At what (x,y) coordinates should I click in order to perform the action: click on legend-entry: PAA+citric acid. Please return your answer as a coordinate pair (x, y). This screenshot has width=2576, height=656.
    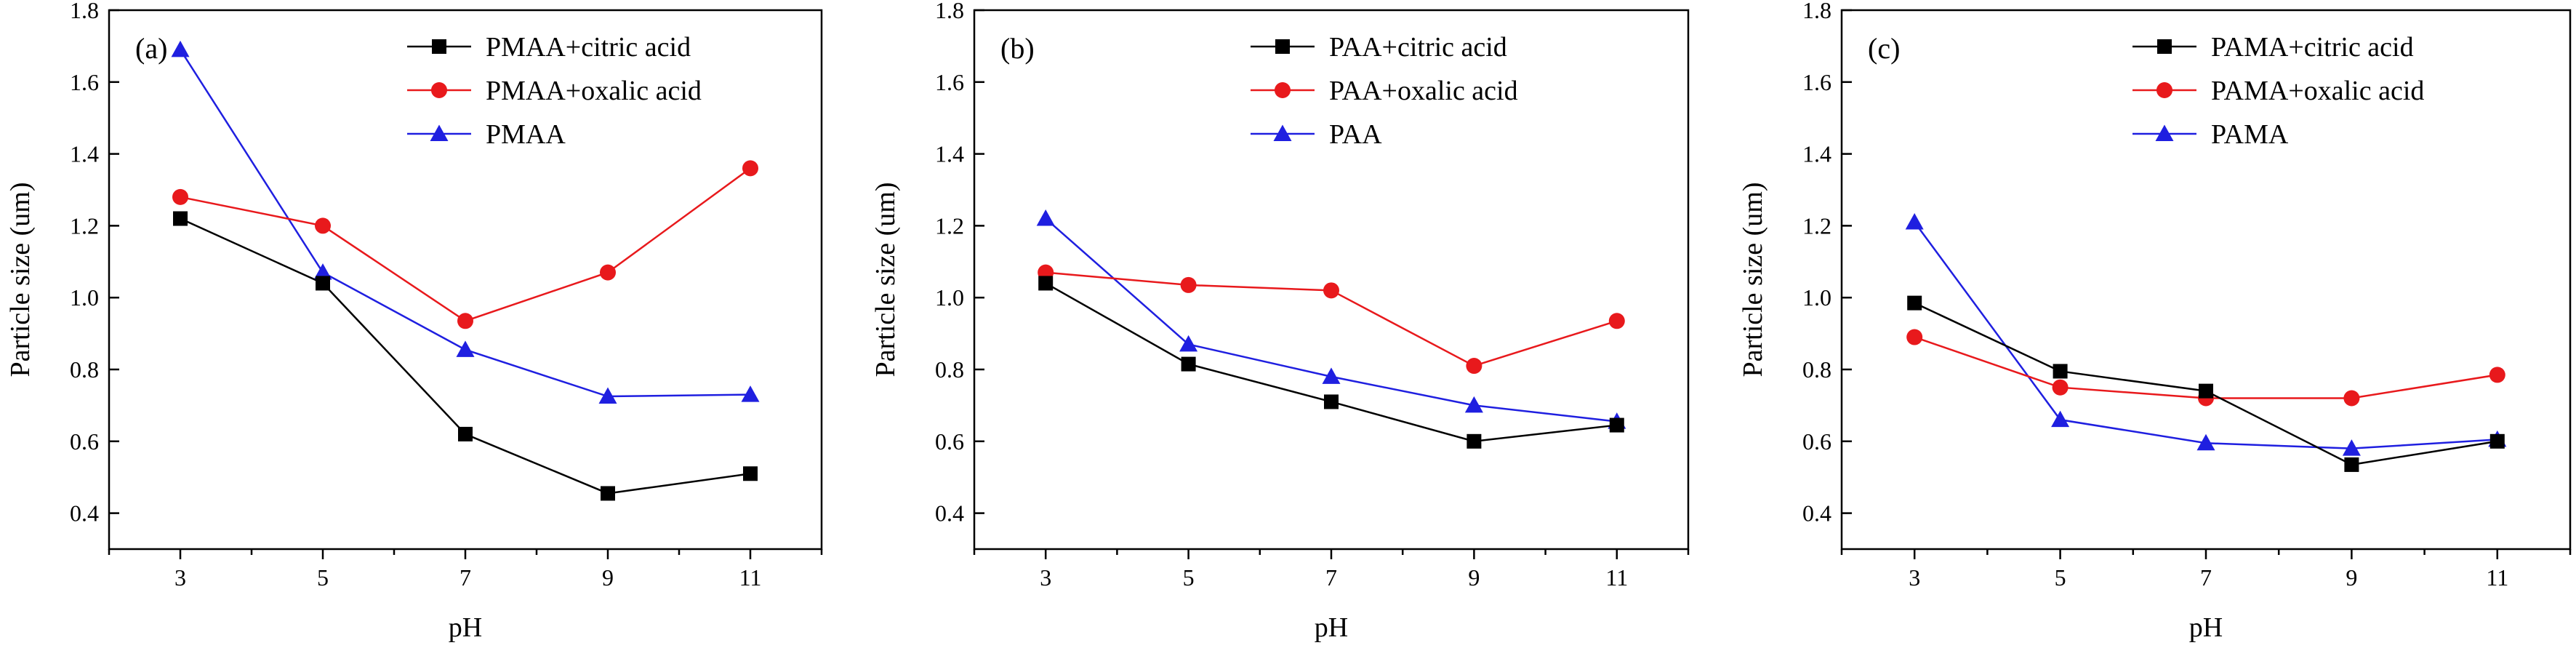
    Looking at the image, I should click on (1418, 47).